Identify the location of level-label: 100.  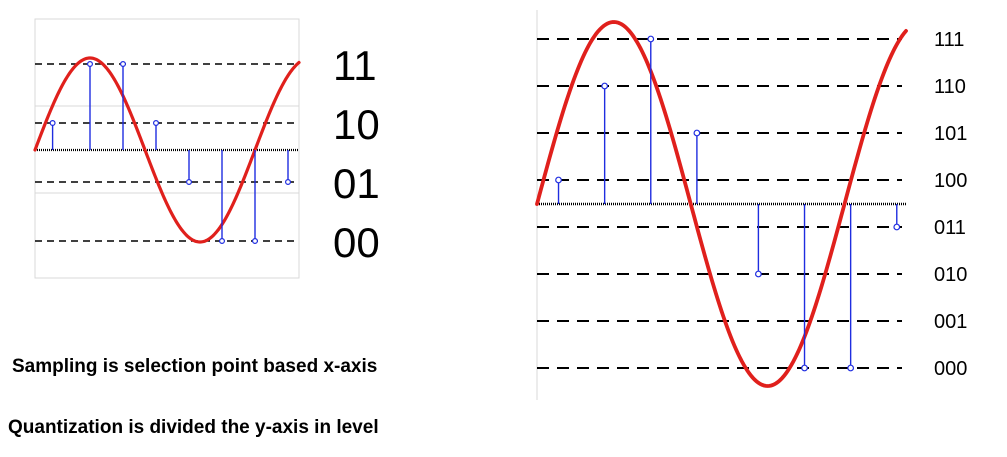
(950, 181).